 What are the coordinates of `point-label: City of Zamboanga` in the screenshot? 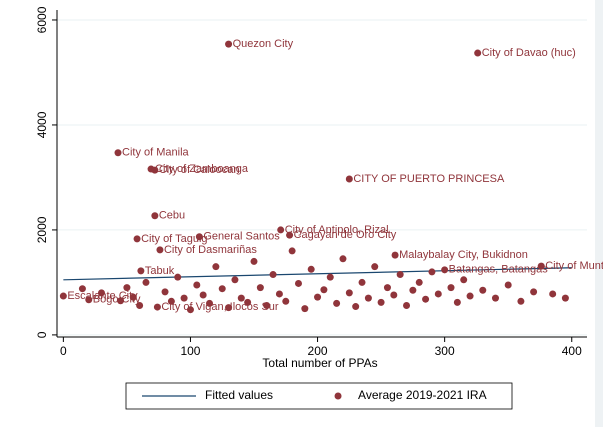 It's located at (202, 169).